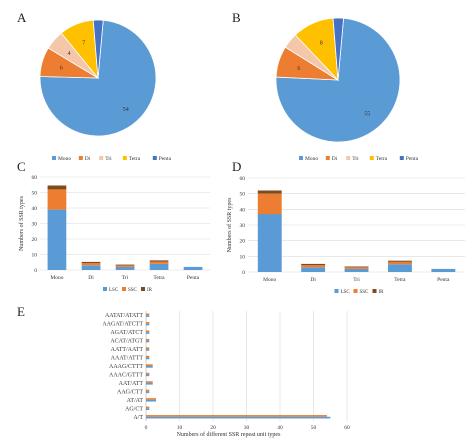 The image size is (474, 441). I want to click on y-tick-label: AT/AT, so click(135, 401).